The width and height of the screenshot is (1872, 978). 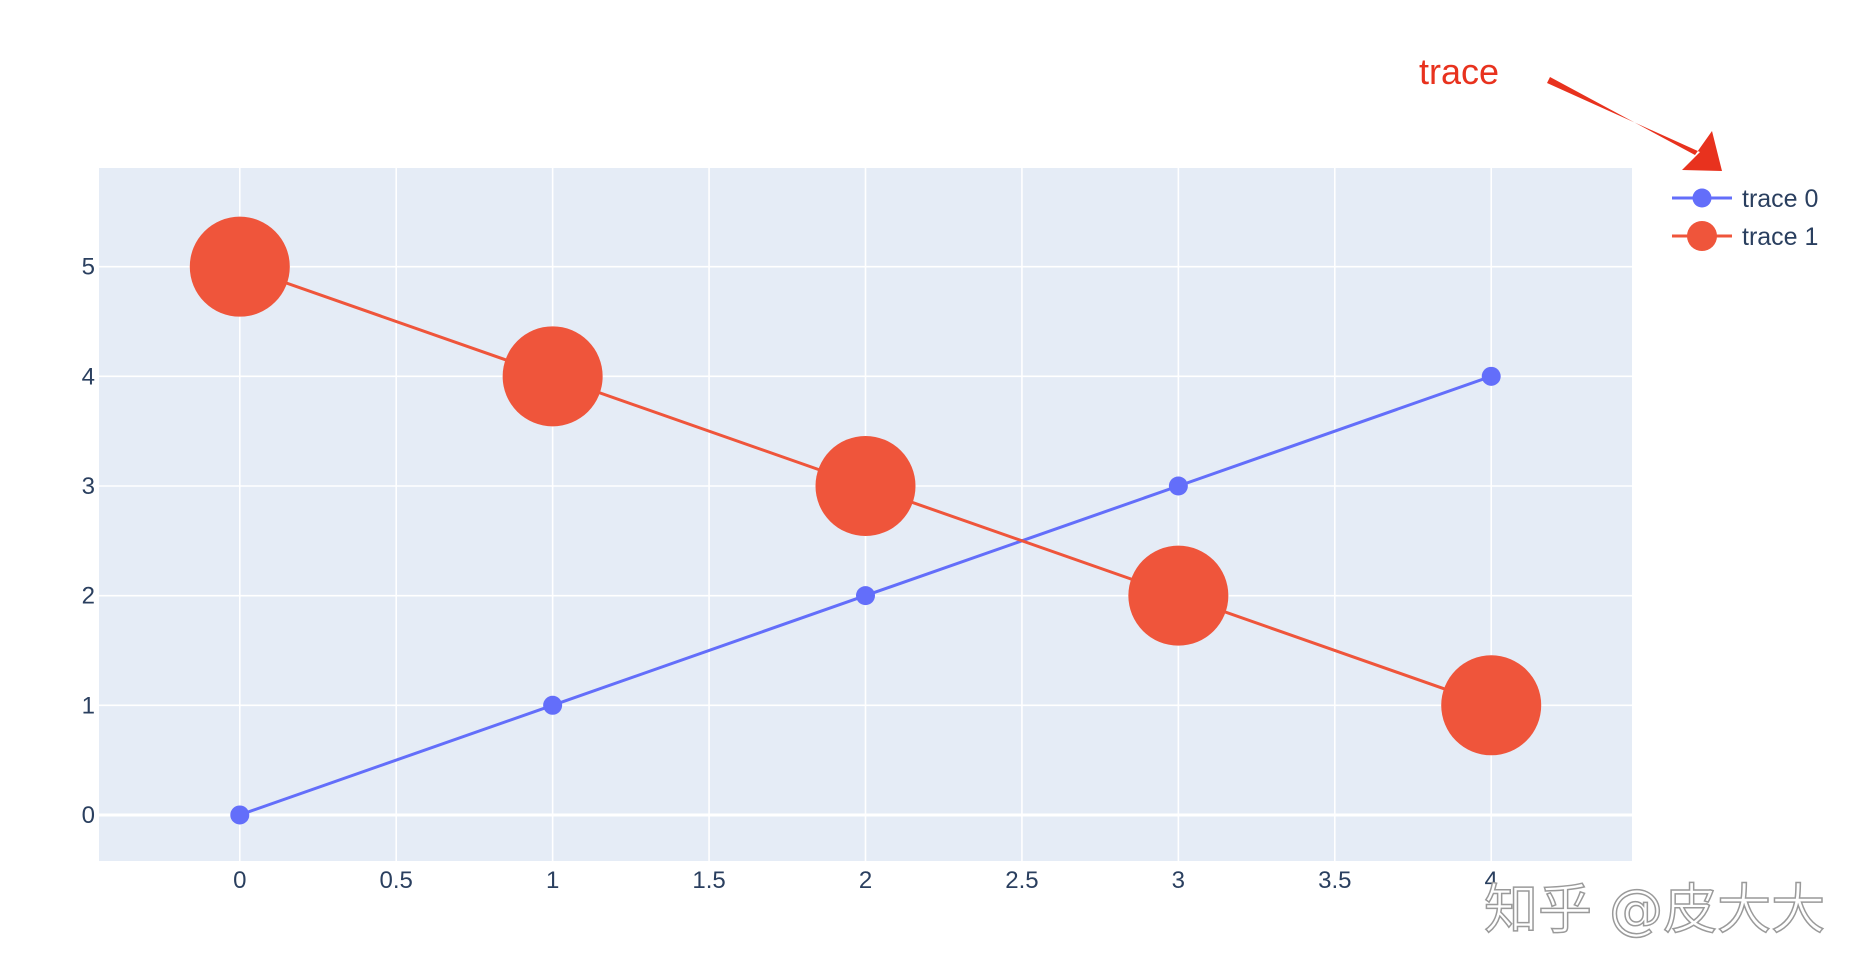 What do you see at coordinates (239, 880) in the screenshot?
I see `x-tick-label: 0` at bounding box center [239, 880].